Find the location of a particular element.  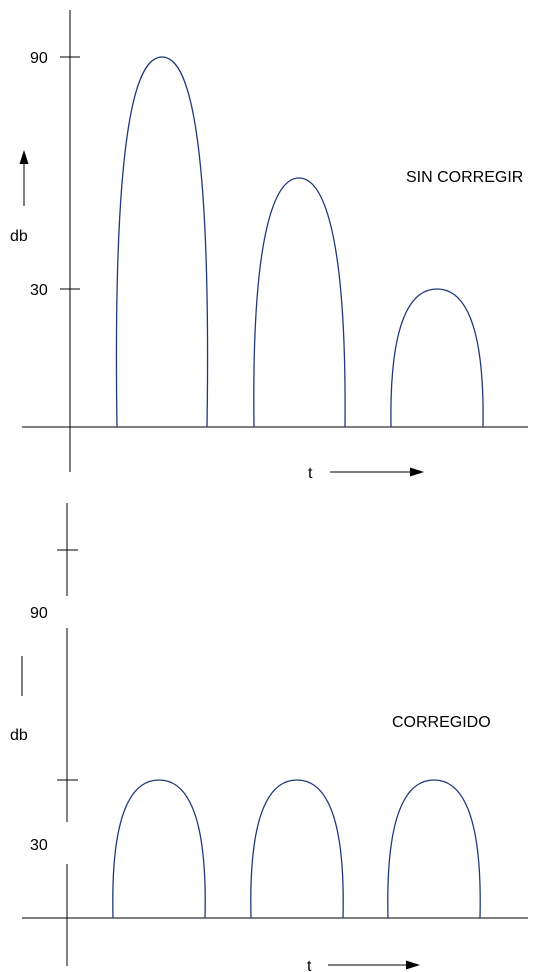

bottom-time-label: t is located at coordinates (309, 965).